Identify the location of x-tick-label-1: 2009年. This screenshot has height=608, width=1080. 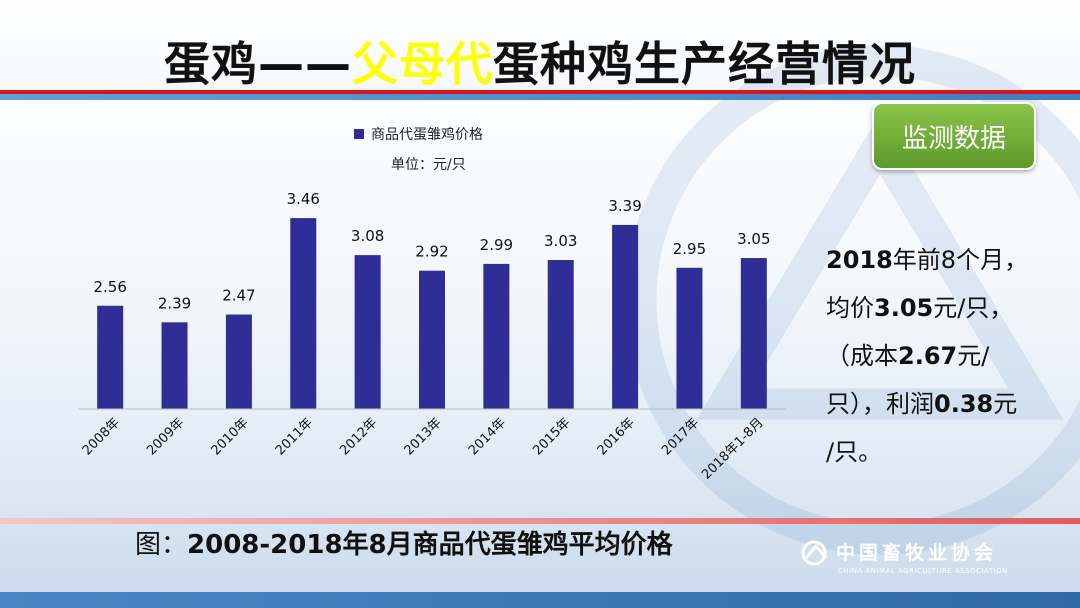
(165, 436).